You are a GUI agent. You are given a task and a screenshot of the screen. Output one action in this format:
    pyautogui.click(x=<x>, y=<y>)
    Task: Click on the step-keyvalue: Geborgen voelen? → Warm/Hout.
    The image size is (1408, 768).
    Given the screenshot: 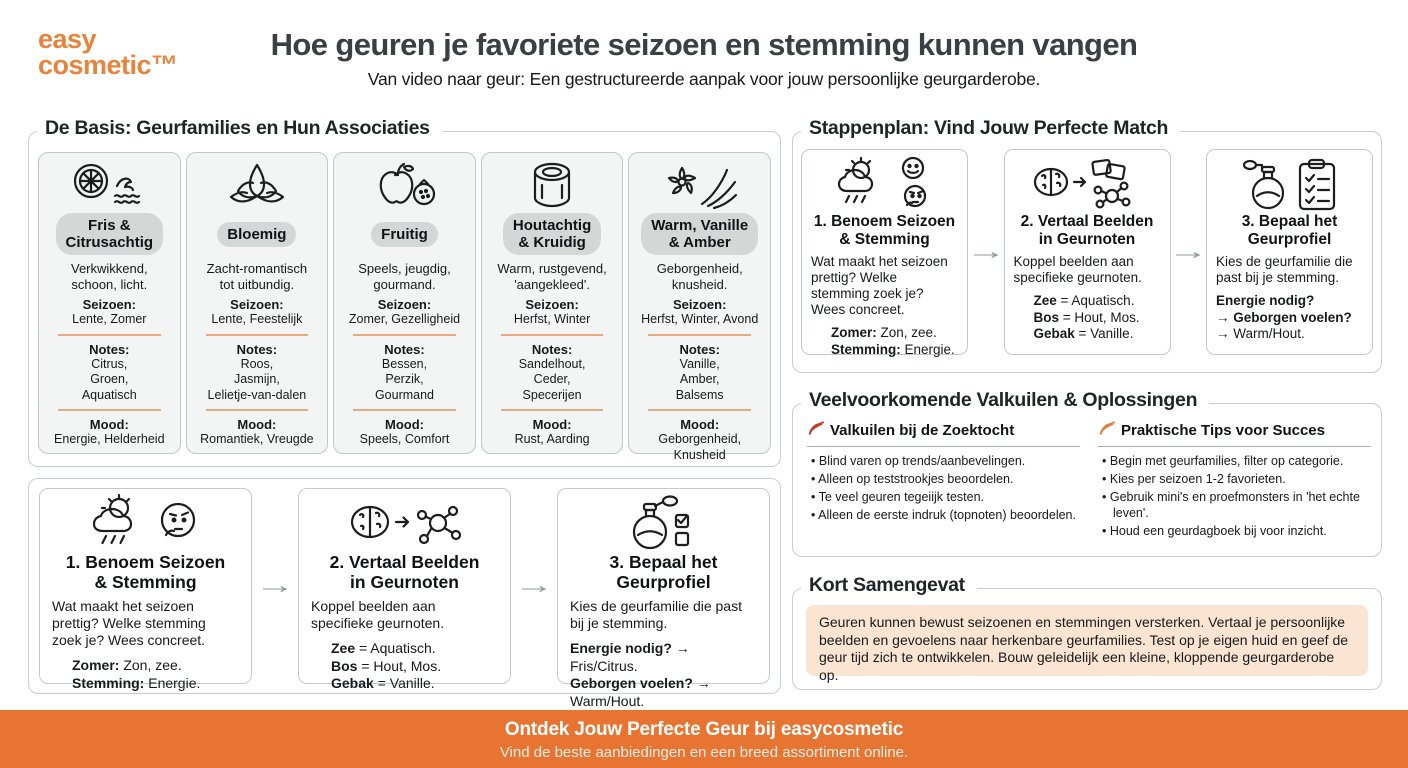 What is the action you would take?
    pyautogui.click(x=640, y=692)
    